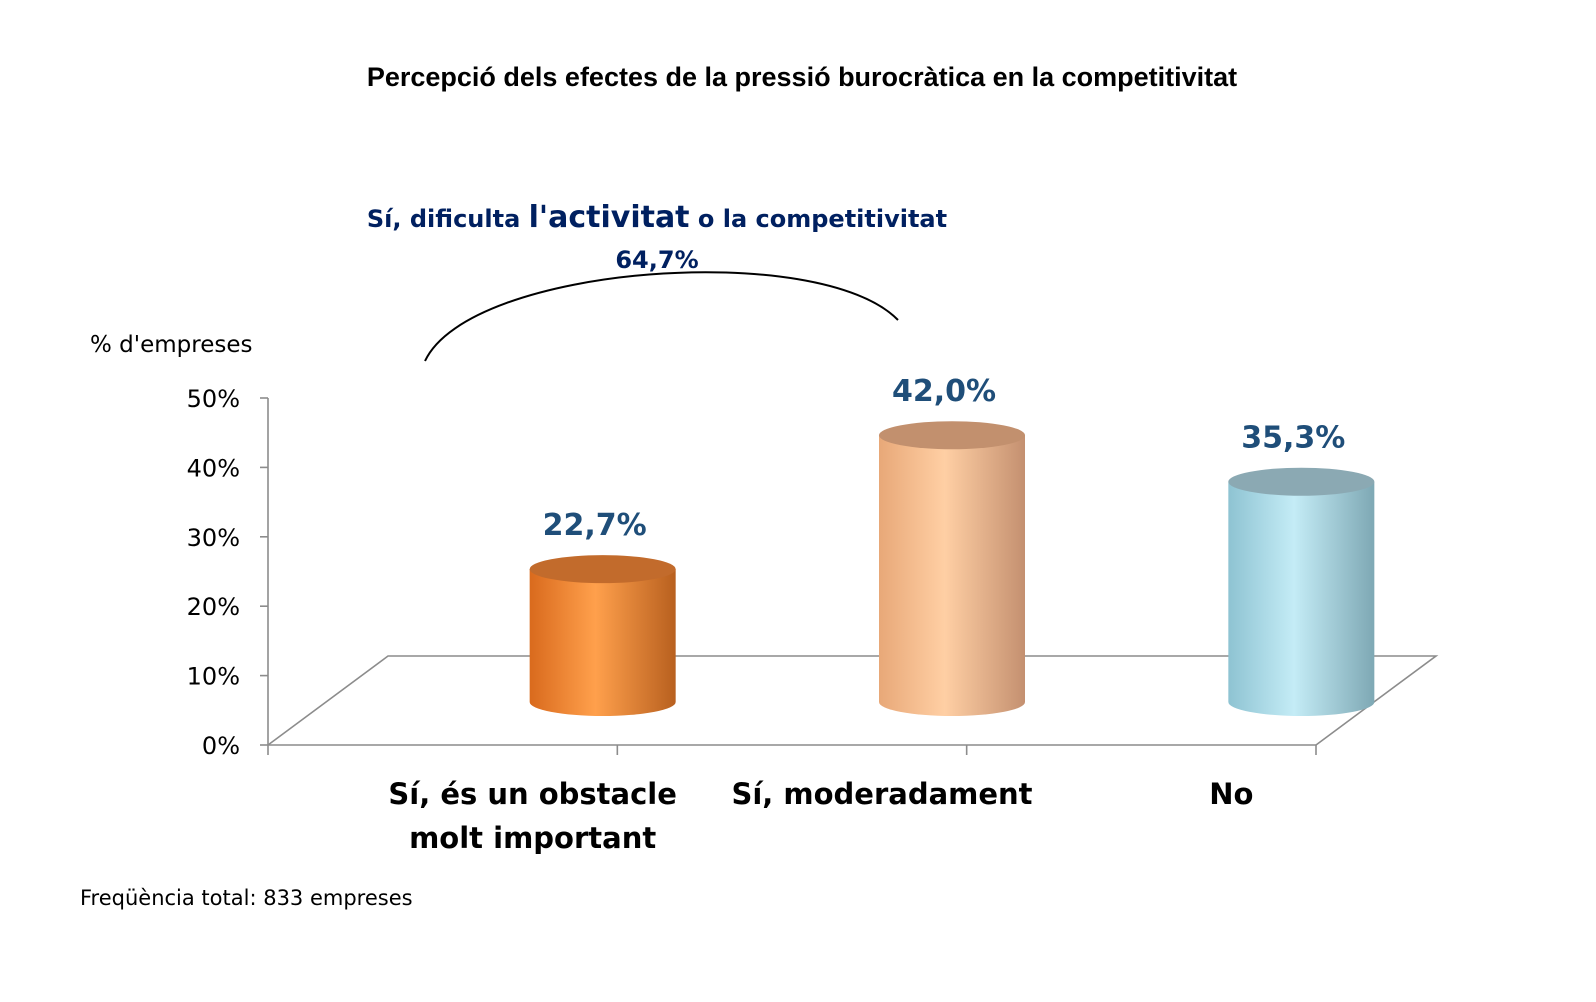 The width and height of the screenshot is (1596, 1002). Describe the element at coordinates (532, 816) in the screenshot. I see `category-label: Sí, és un obstacle molt important` at that location.